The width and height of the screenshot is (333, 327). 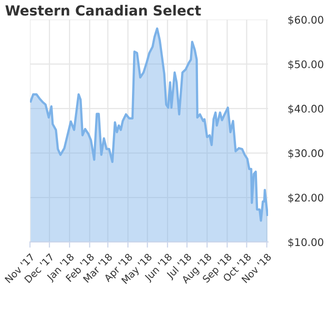 I want to click on y-tick-label: $50.00, so click(x=306, y=65).